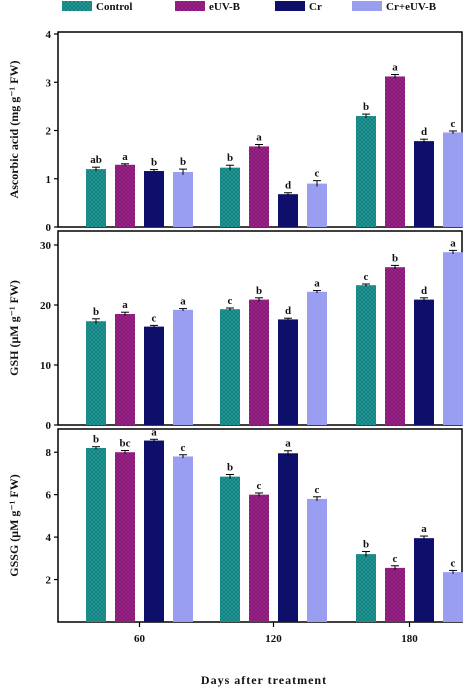  What do you see at coordinates (49, 453) in the screenshot?
I see `gssg-y-tick-label: 8` at bounding box center [49, 453].